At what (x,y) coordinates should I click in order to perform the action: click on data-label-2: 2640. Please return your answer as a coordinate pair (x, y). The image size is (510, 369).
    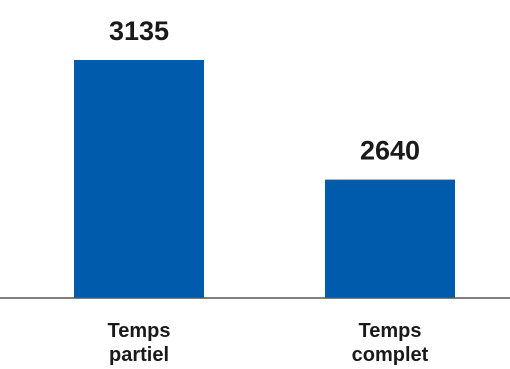
    Looking at the image, I should click on (390, 151).